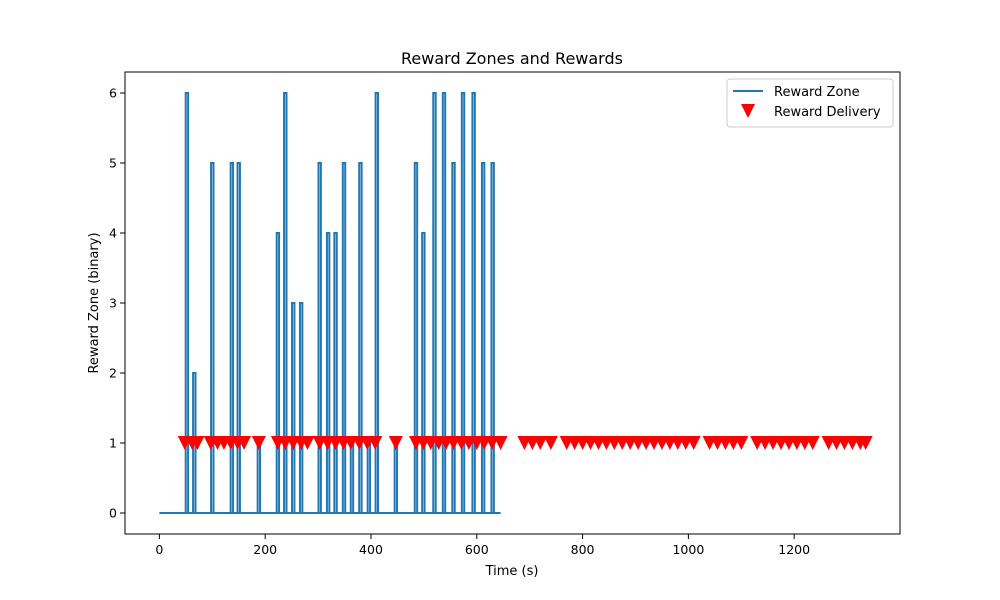 This screenshot has width=1000, height=600. Describe the element at coordinates (748, 111) in the screenshot. I see `legend-marker-swatch` at that location.